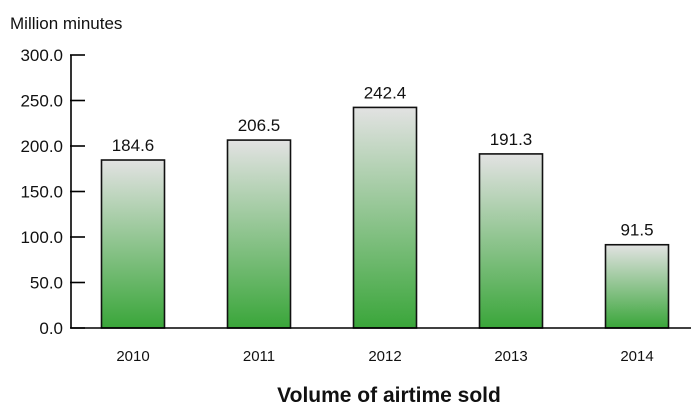  Describe the element at coordinates (385, 217) in the screenshot. I see `bar-2012` at that location.